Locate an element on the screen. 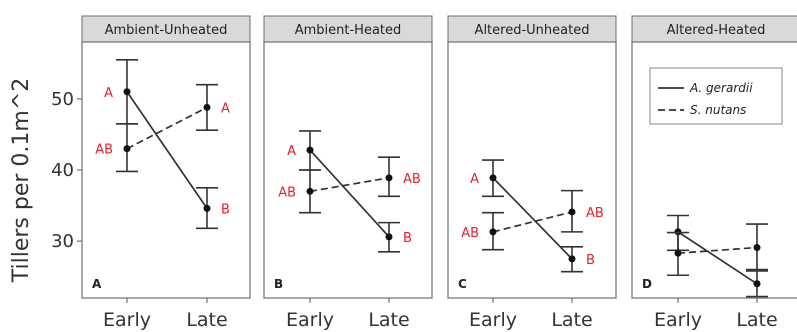 The height and width of the screenshot is (332, 797). y-axis-title: Tillers per 0.1m^2 is located at coordinates (21, 181).